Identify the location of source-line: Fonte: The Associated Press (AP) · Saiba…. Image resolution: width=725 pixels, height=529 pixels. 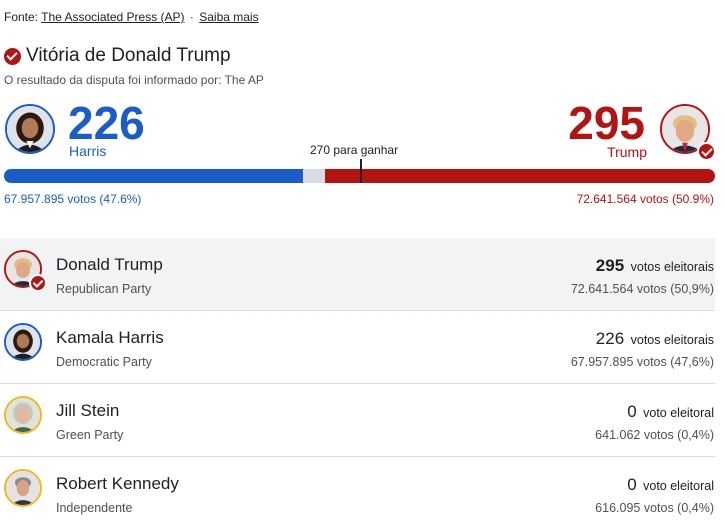
(131, 17).